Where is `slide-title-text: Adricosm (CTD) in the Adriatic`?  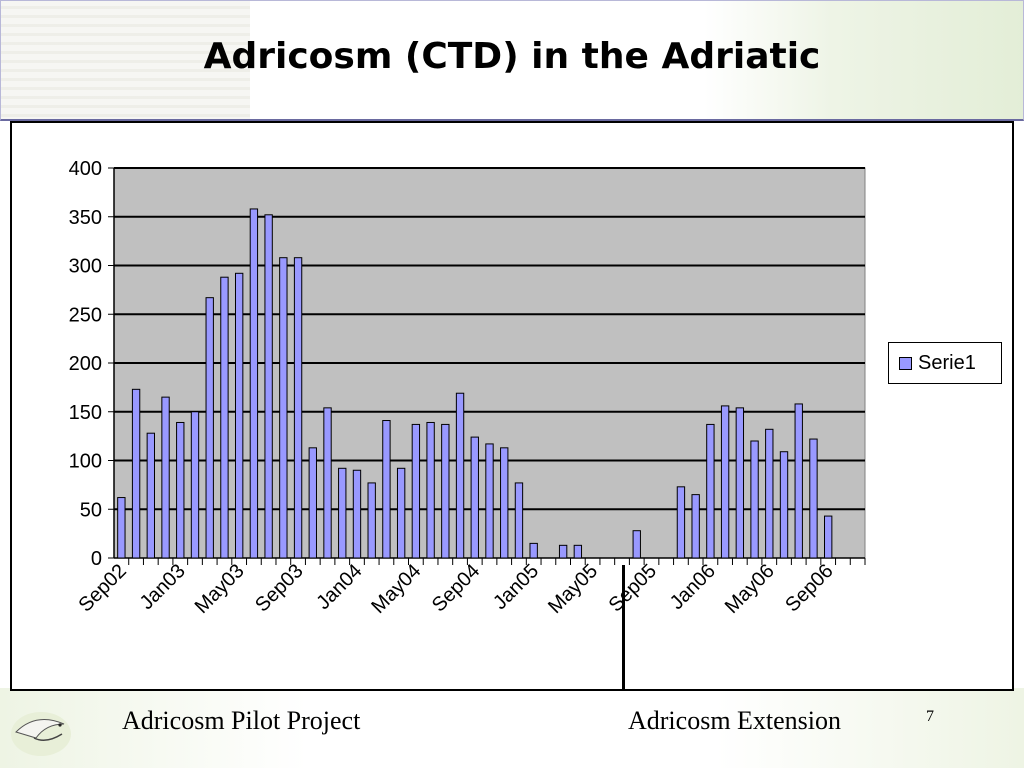 slide-title-text: Adricosm (CTD) in the Adriatic is located at coordinates (512, 56).